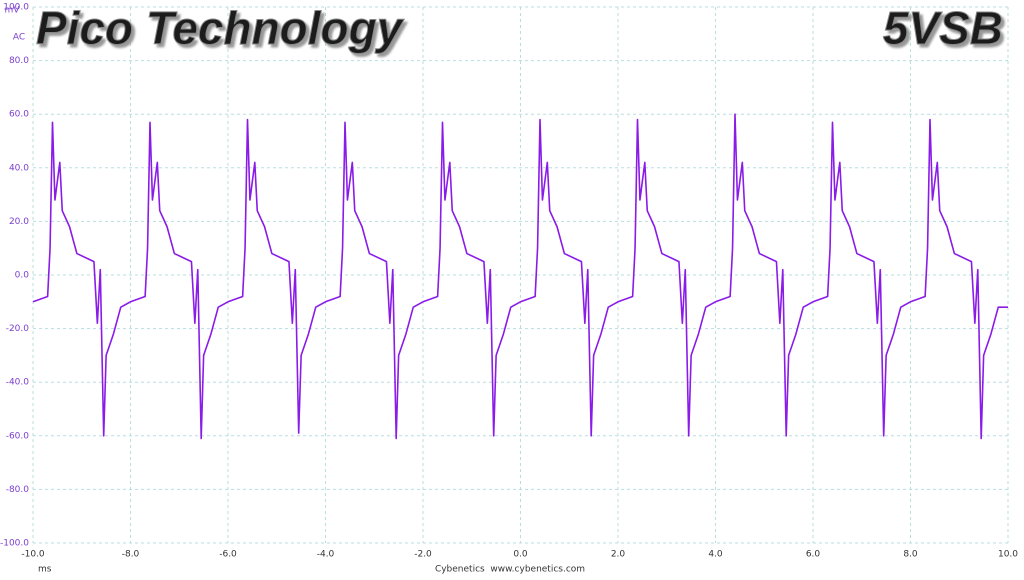 The image size is (1024, 580). I want to click on y-tick-label: -40.0, so click(18, 383).